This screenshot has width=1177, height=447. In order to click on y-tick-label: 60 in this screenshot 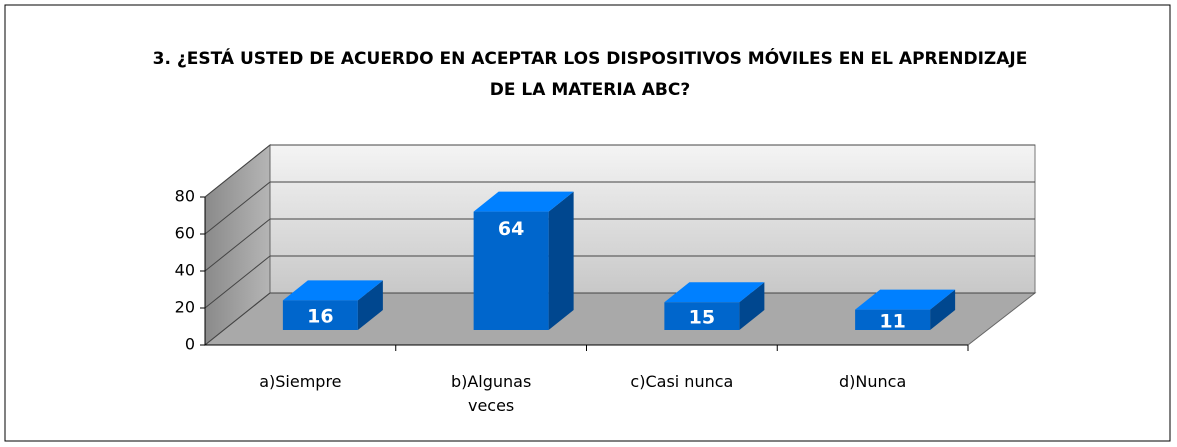, I will do `click(185, 233)`.